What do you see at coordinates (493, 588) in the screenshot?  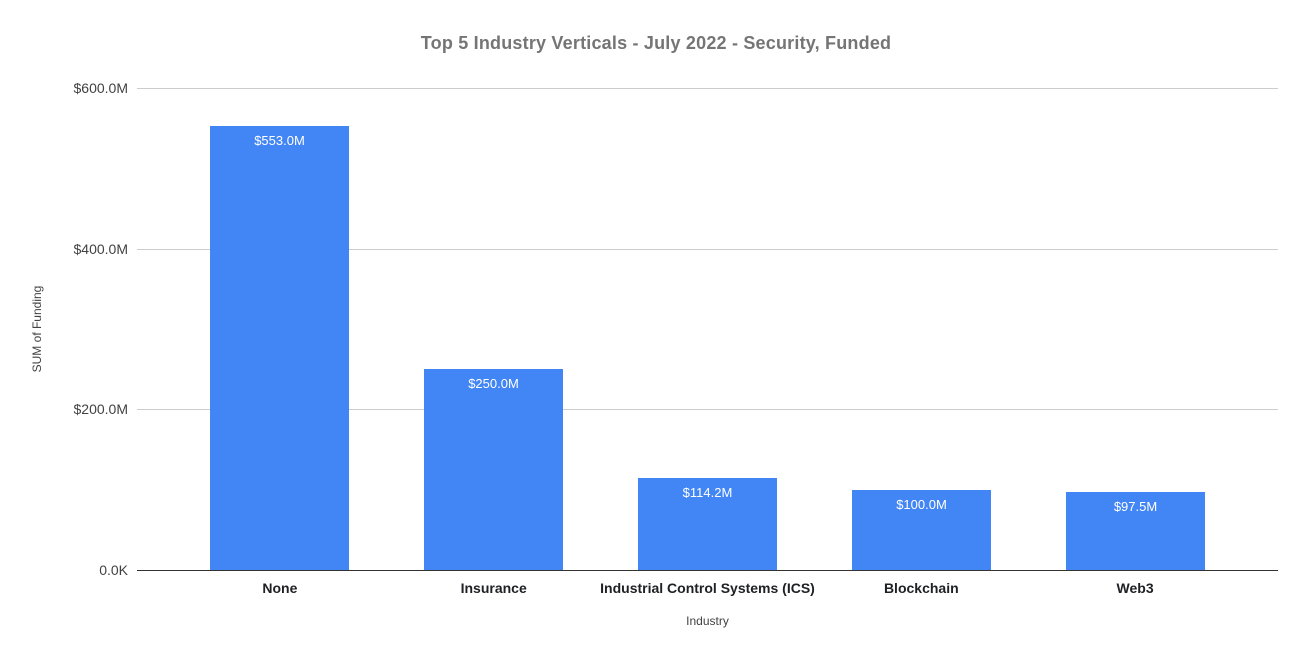 I see `x-category-label: Insurance` at bounding box center [493, 588].